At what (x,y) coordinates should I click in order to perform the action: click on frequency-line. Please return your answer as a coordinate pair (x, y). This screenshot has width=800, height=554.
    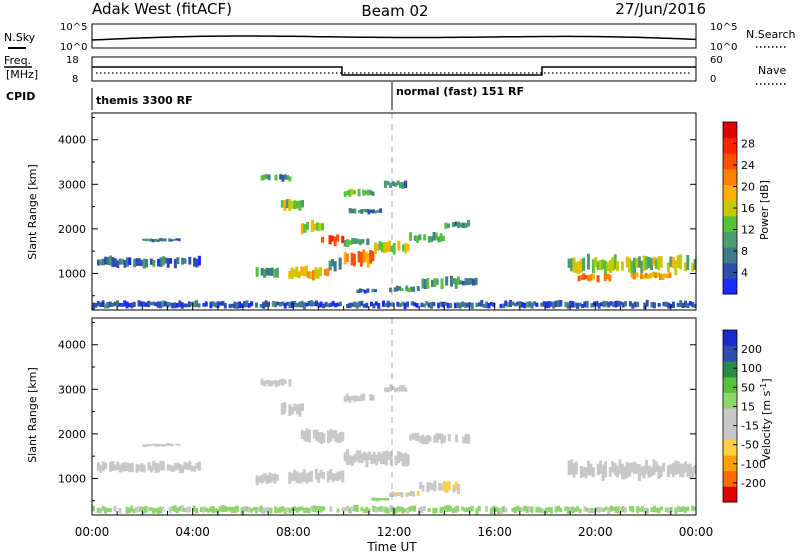
    Looking at the image, I should click on (394, 71).